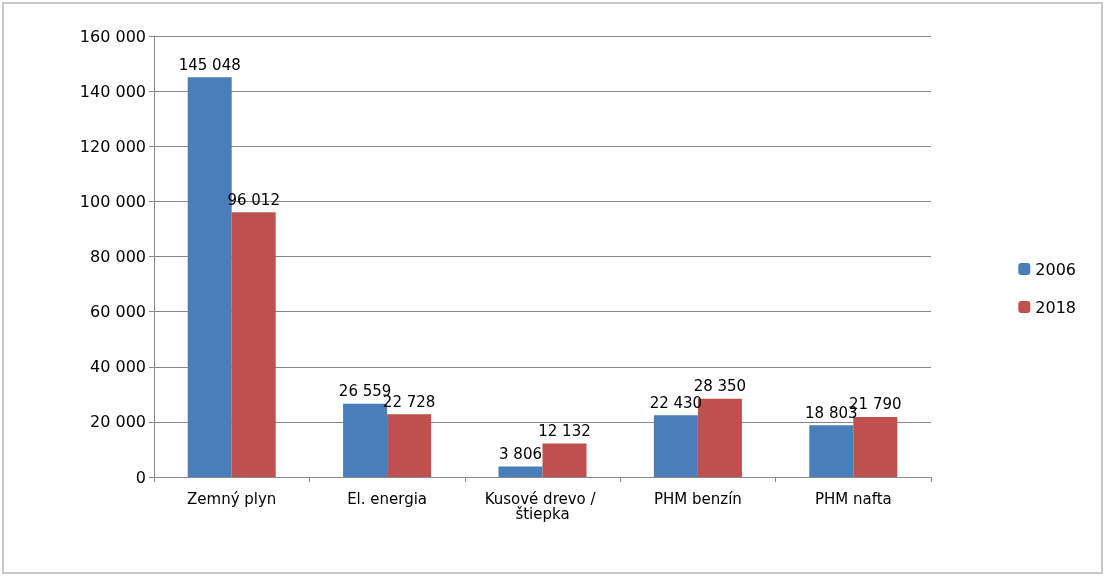  What do you see at coordinates (112, 201) in the screenshot?
I see `y-tick-label: 100 000` at bounding box center [112, 201].